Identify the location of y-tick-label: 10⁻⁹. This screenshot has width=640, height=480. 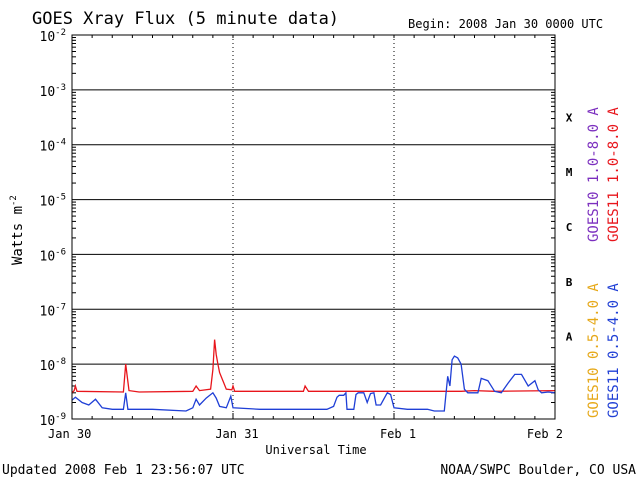
(53, 420).